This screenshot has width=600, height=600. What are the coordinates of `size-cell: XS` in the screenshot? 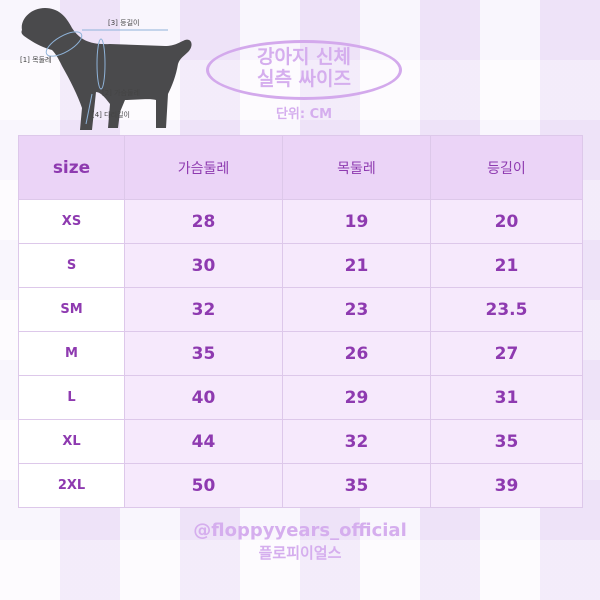 It's located at (71, 221).